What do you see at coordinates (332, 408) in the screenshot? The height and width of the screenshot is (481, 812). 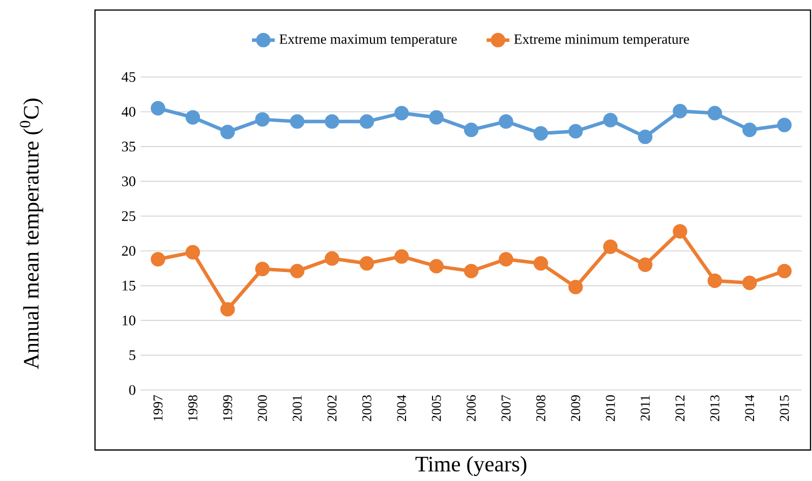 I see `x-tick-label: 2002` at bounding box center [332, 408].